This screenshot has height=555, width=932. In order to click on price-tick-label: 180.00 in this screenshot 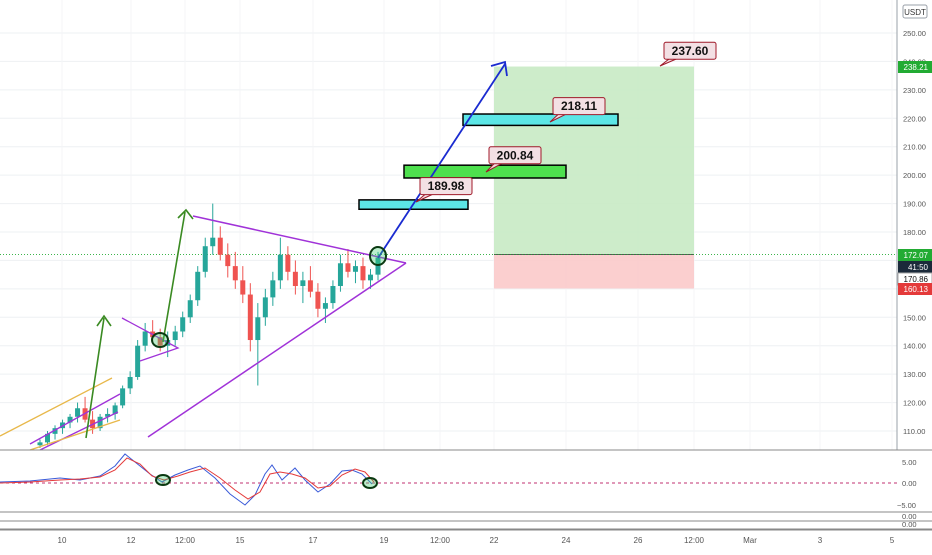, I will do `click(914, 232)`.